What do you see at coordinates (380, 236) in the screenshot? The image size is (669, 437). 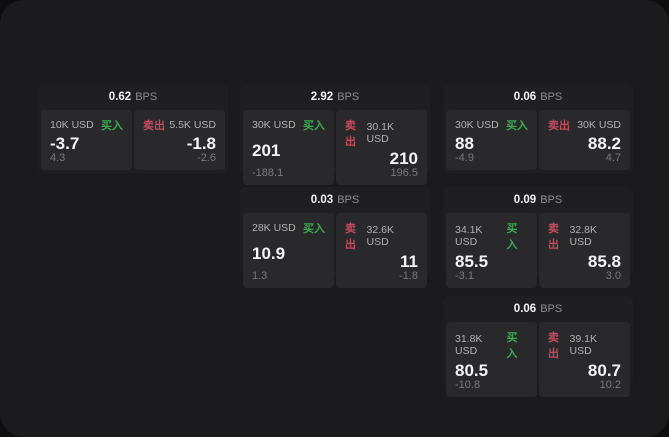 I see `sell-size: 32.6K USD` at bounding box center [380, 236].